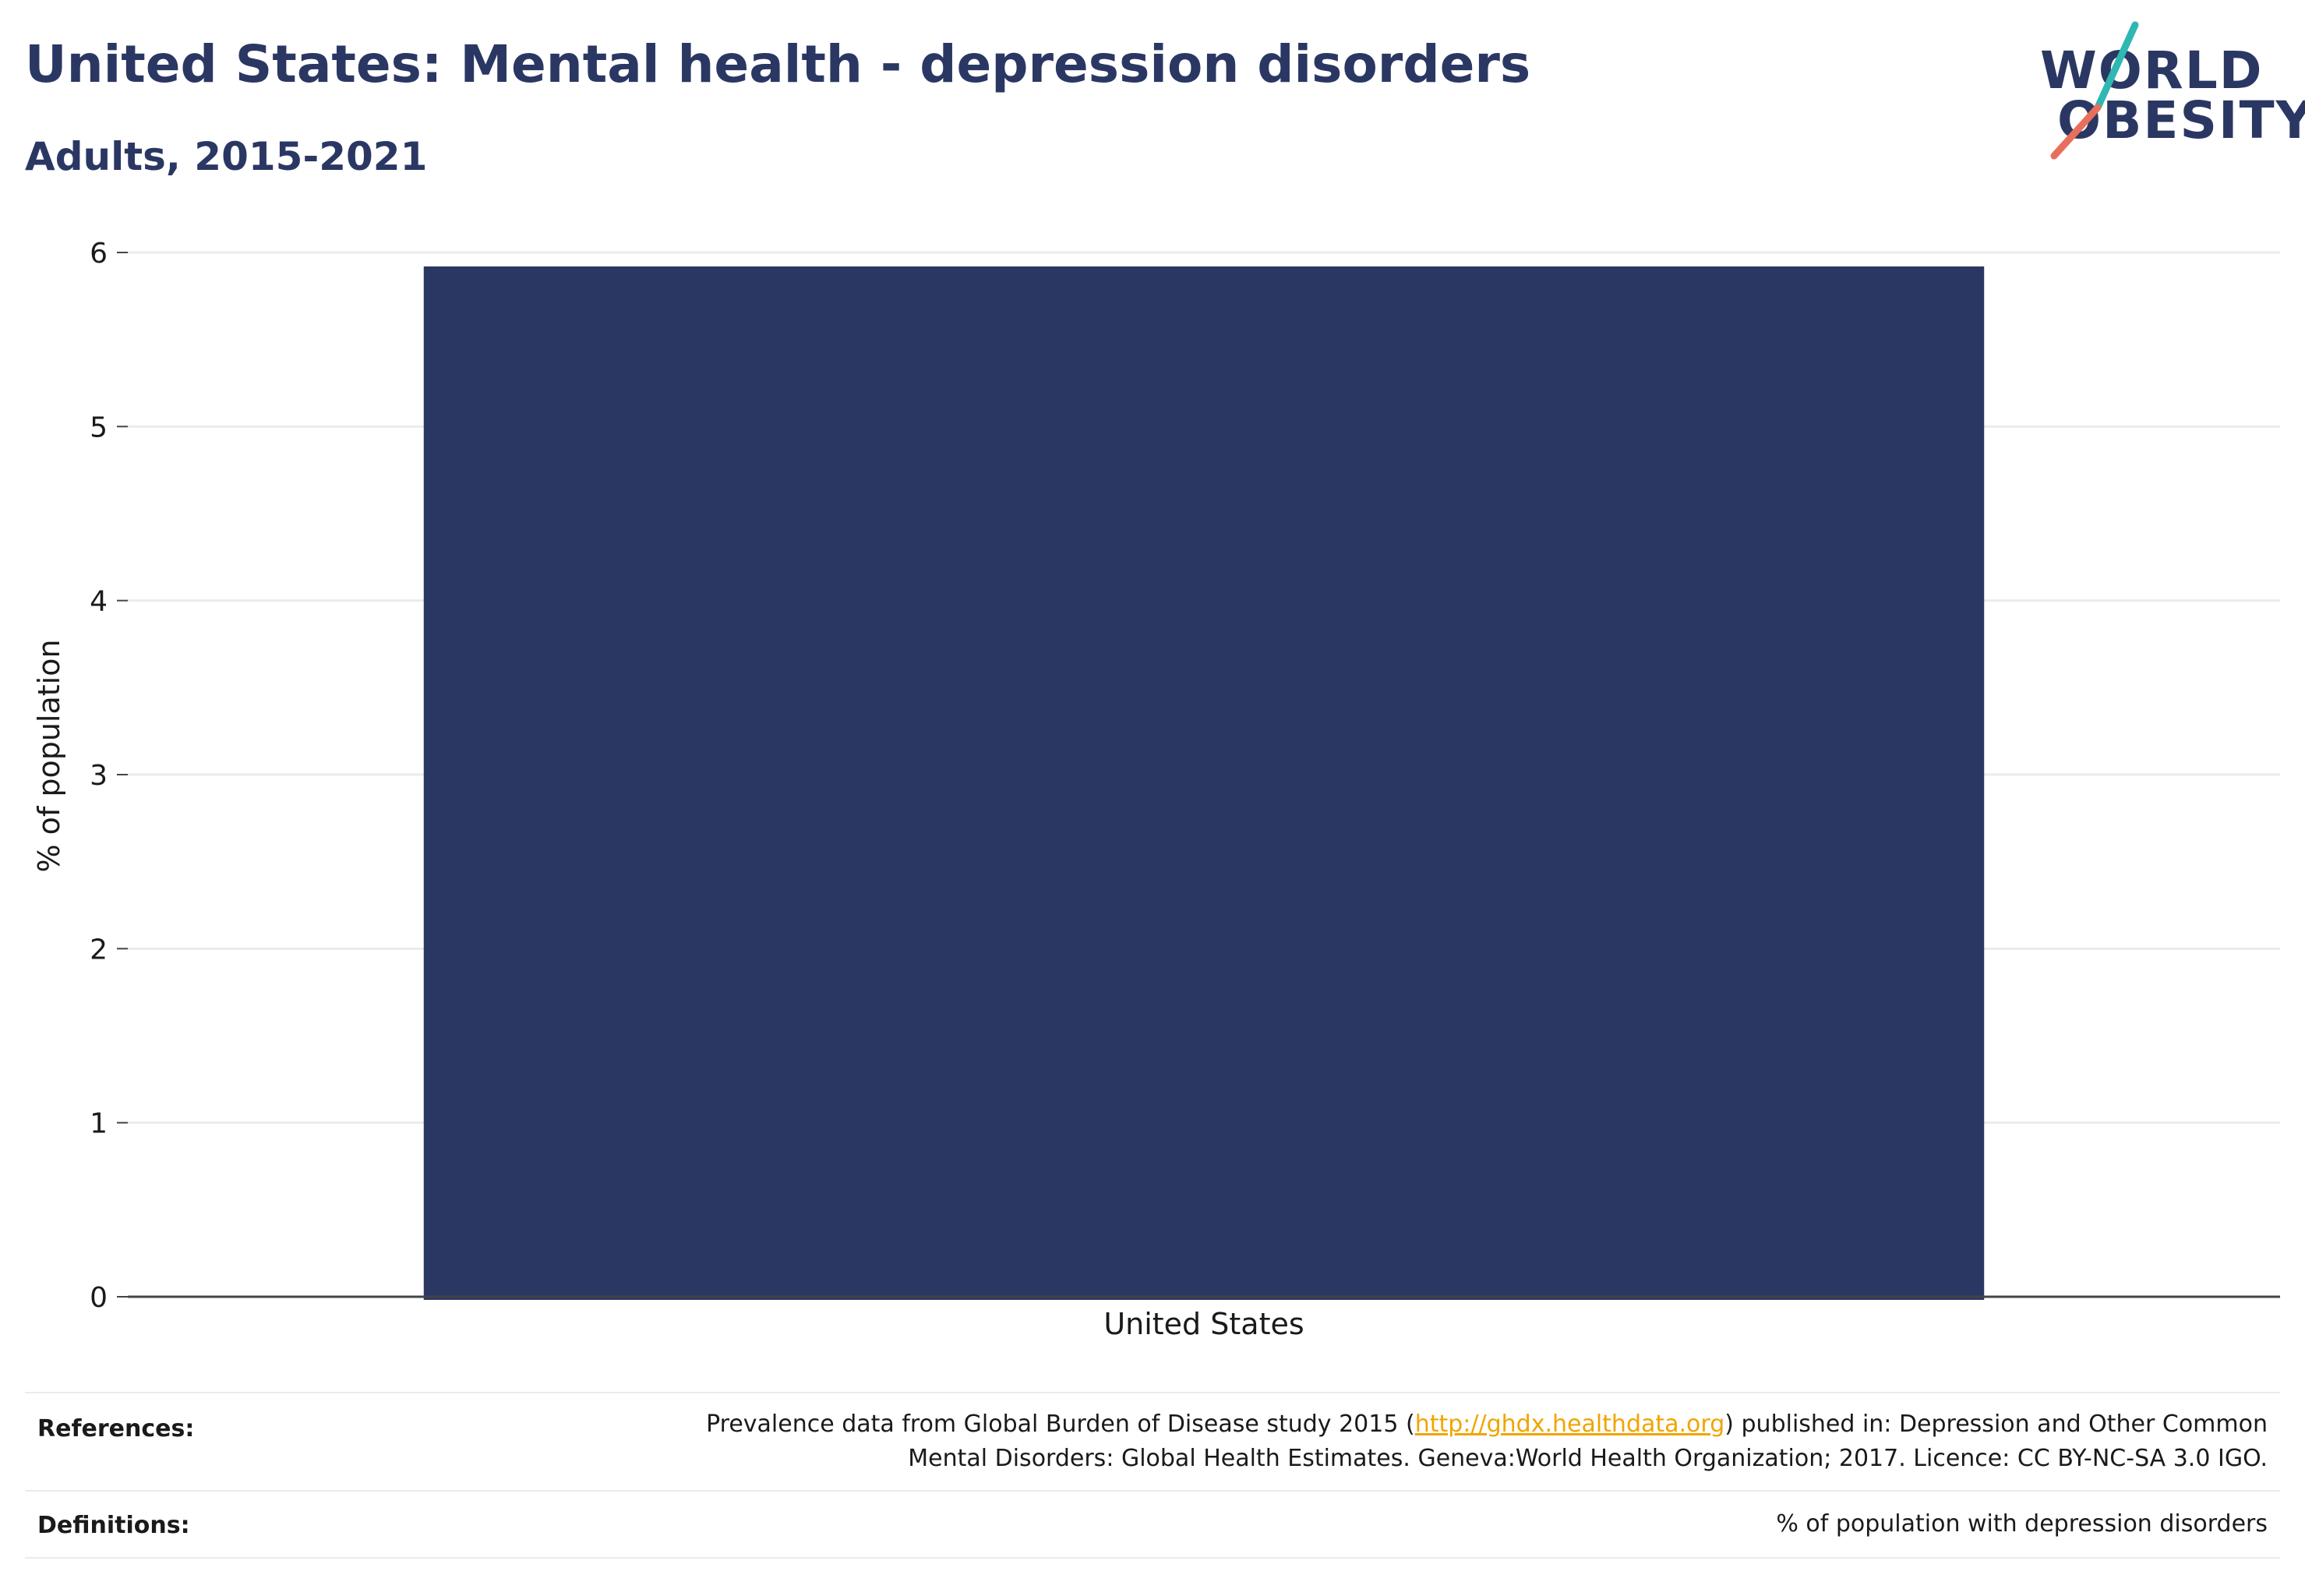 Image resolution: width=2305 pixels, height=1596 pixels. What do you see at coordinates (116, 1428) in the screenshot?
I see `references-label: References:` at bounding box center [116, 1428].